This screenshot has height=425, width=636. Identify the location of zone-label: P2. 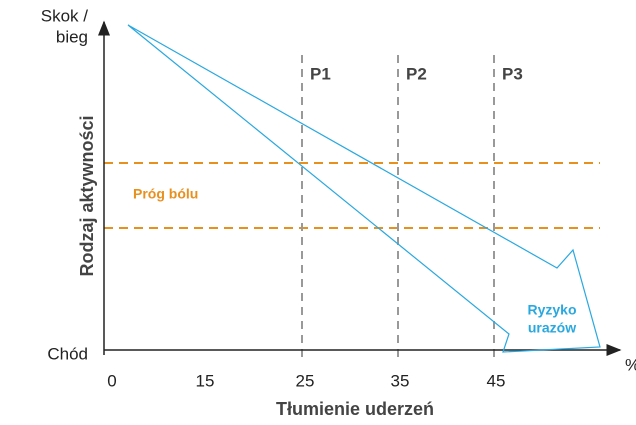
(416, 73).